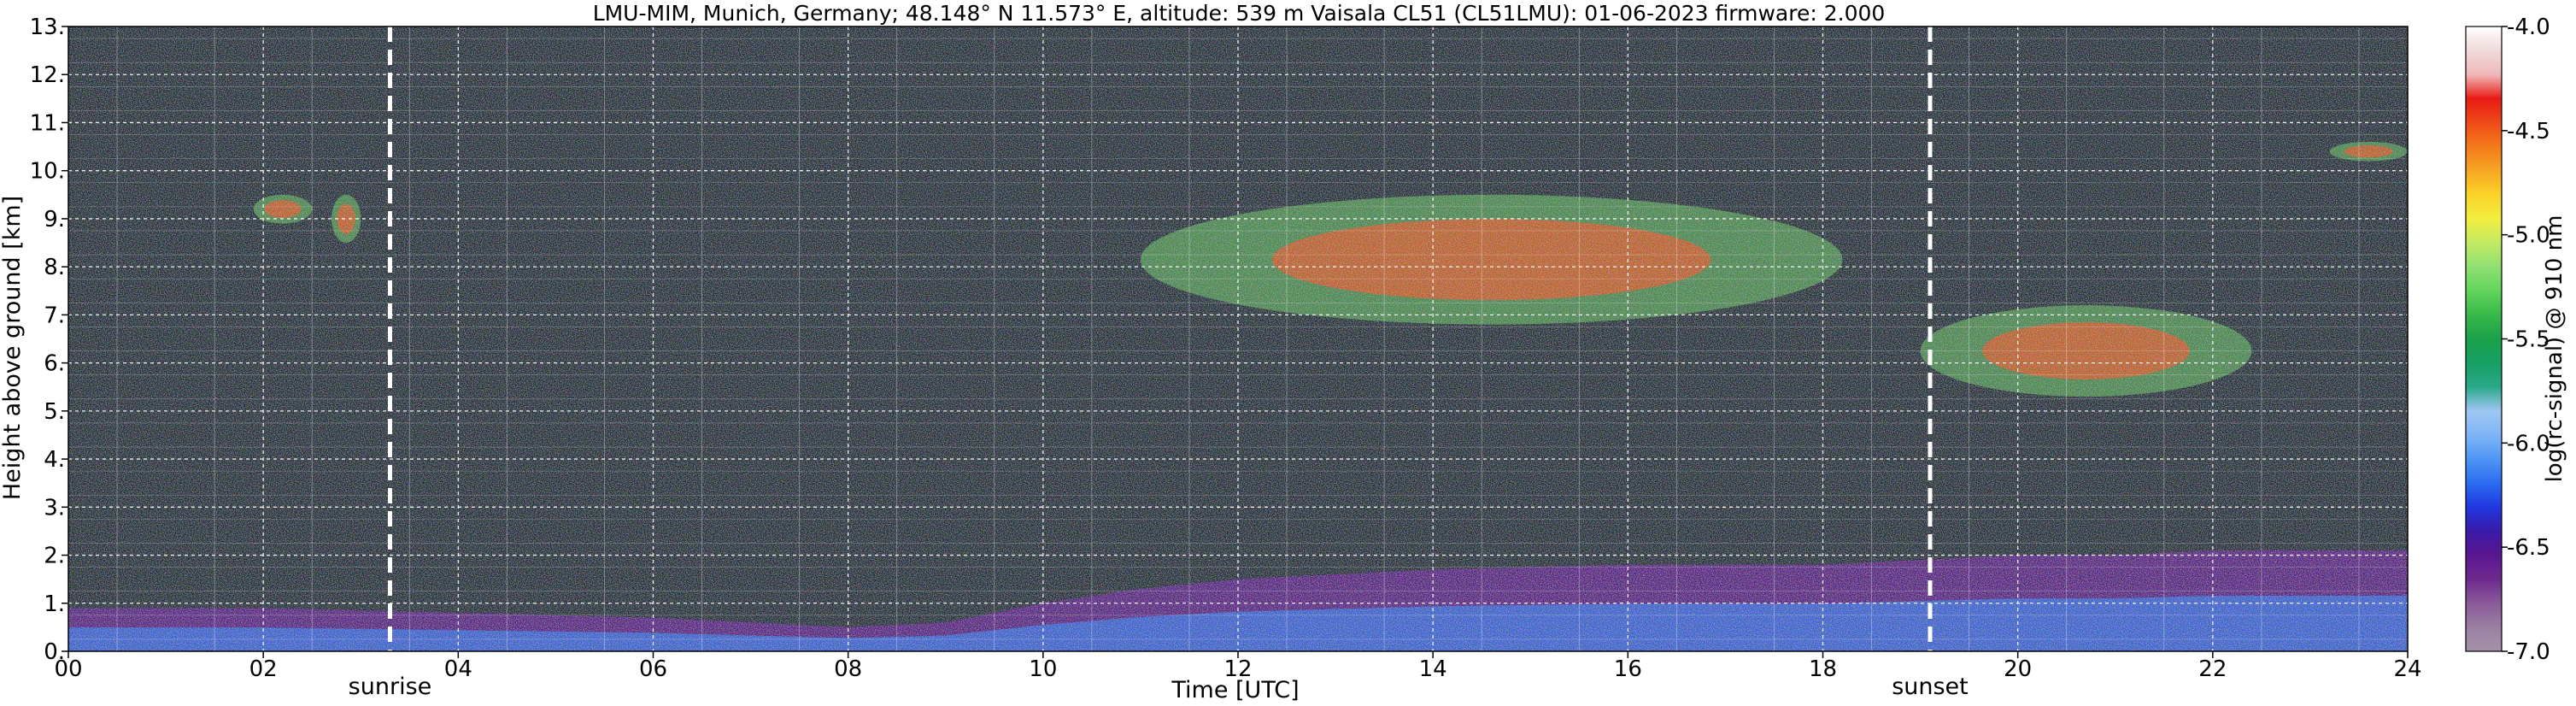 This screenshot has height=706, width=2576. What do you see at coordinates (1628, 669) in the screenshot?
I see `x-tick-label: 16` at bounding box center [1628, 669].